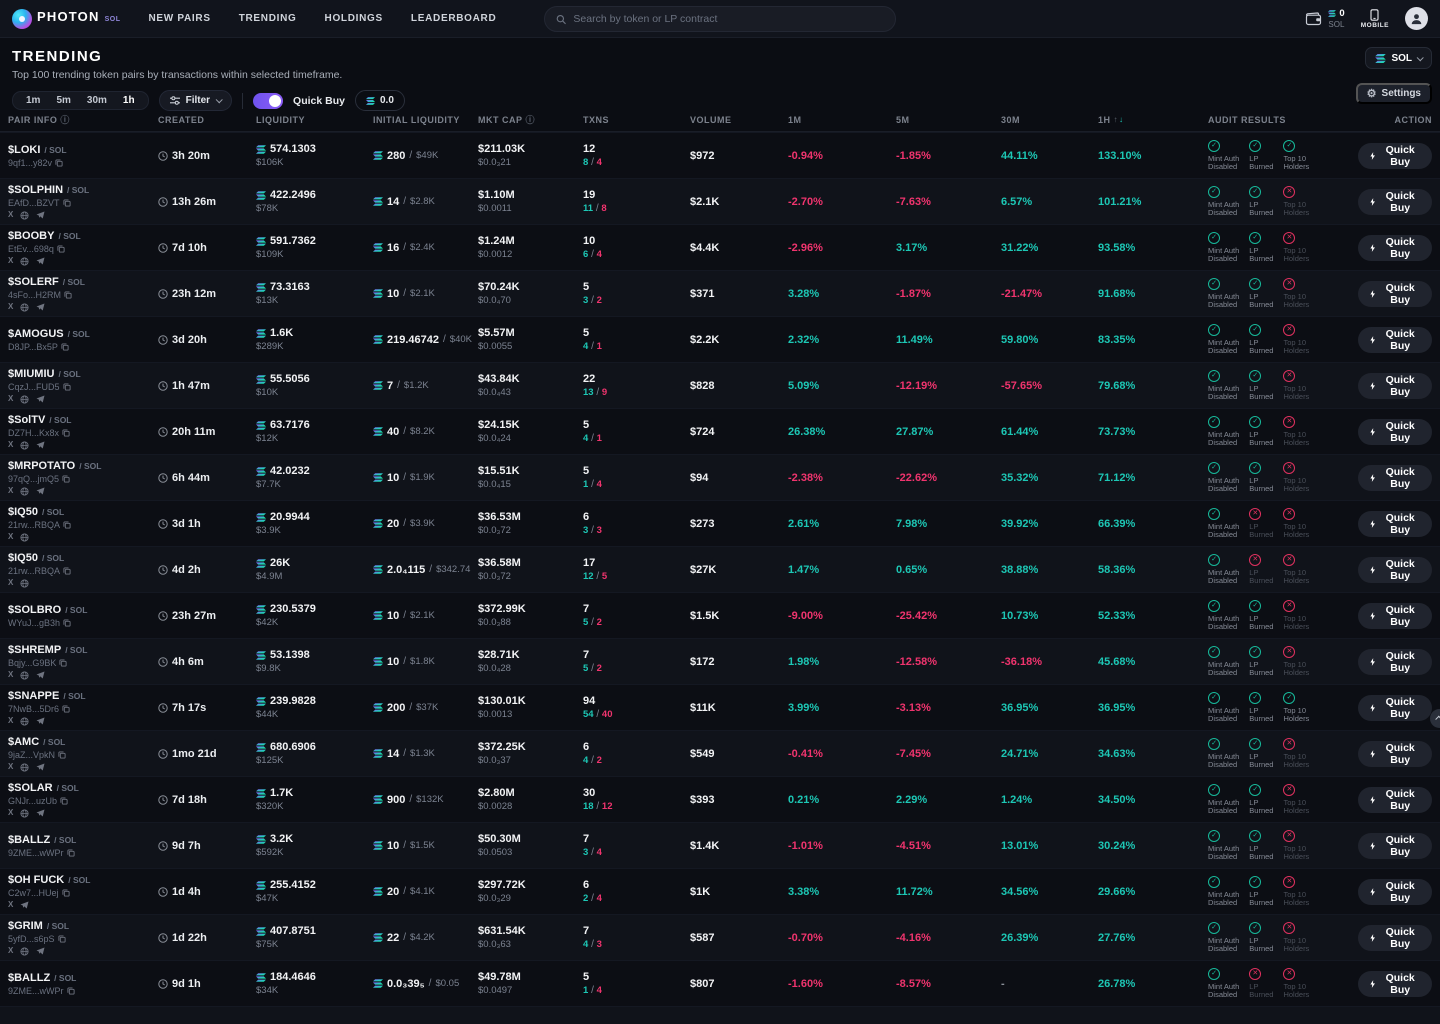 Image resolution: width=1440 pixels, height=1024 pixels. Describe the element at coordinates (596, 119) in the screenshot. I see `col-txns: TXNS` at that location.